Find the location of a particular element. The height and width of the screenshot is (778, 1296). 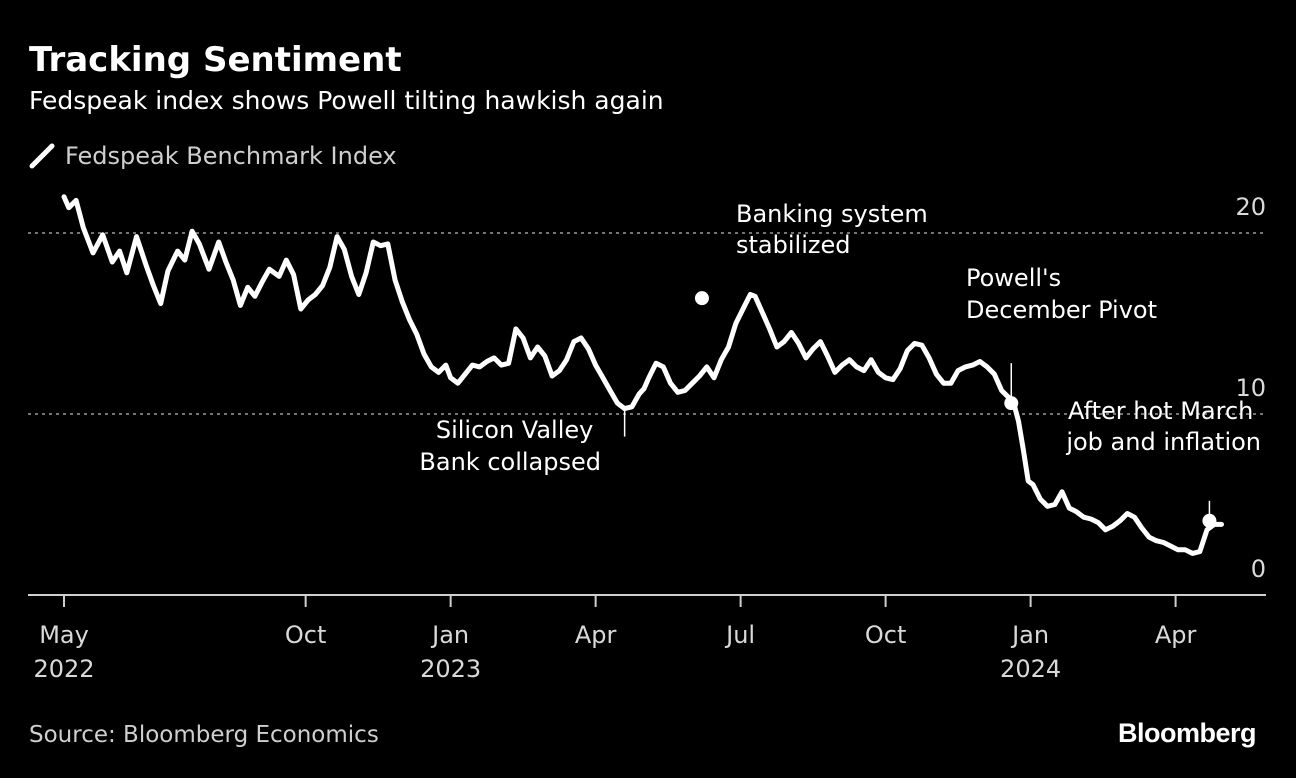

line-swatch-icon is located at coordinates (42, 156).